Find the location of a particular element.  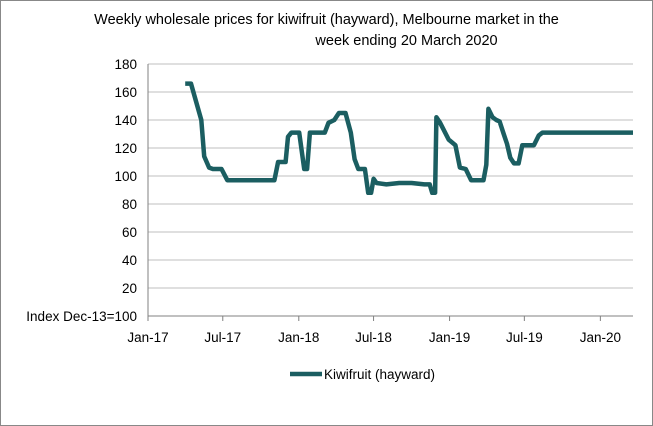

y-tick-label-140: 140 is located at coordinates (125, 120).